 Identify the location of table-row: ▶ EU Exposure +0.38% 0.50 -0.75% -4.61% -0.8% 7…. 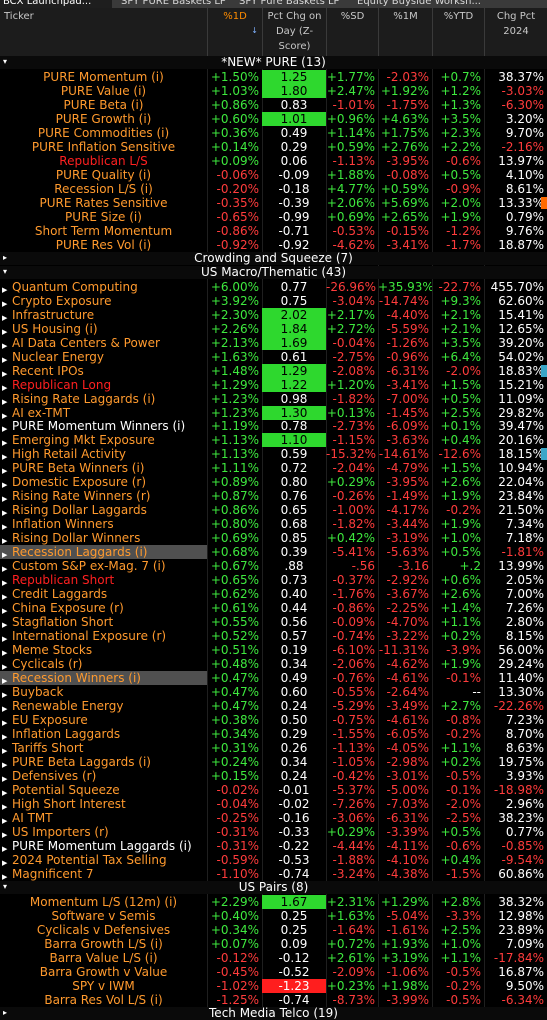
(273, 720).